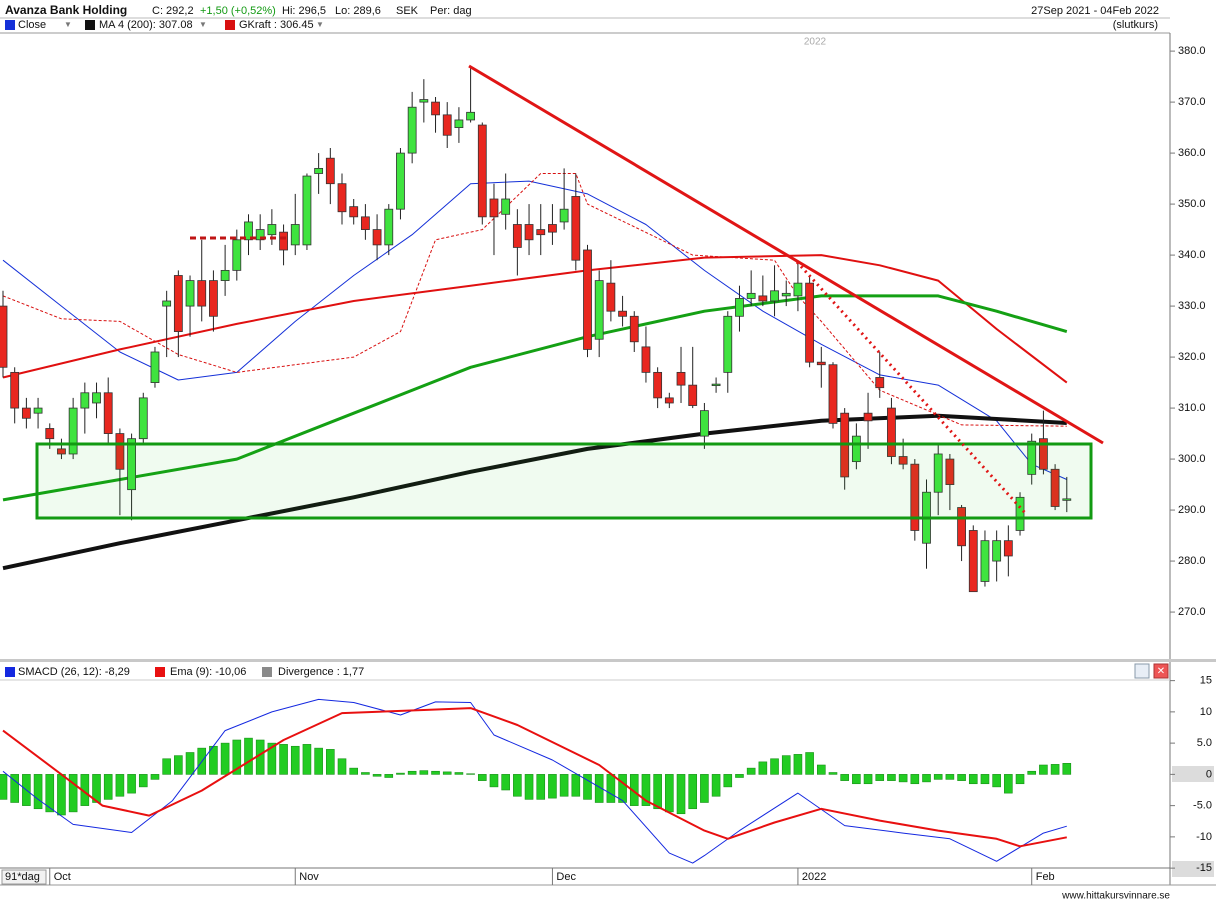 The width and height of the screenshot is (1216, 901). Describe the element at coordinates (1192, 510) in the screenshot. I see `y-tick-label: 290.0` at that location.